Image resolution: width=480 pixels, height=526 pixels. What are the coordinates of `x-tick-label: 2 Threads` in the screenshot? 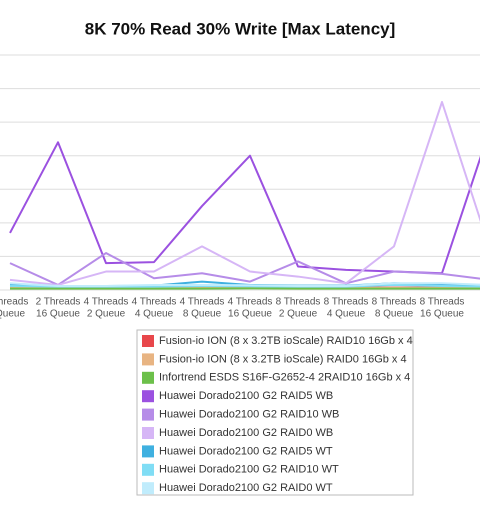 It's located at (58, 302).